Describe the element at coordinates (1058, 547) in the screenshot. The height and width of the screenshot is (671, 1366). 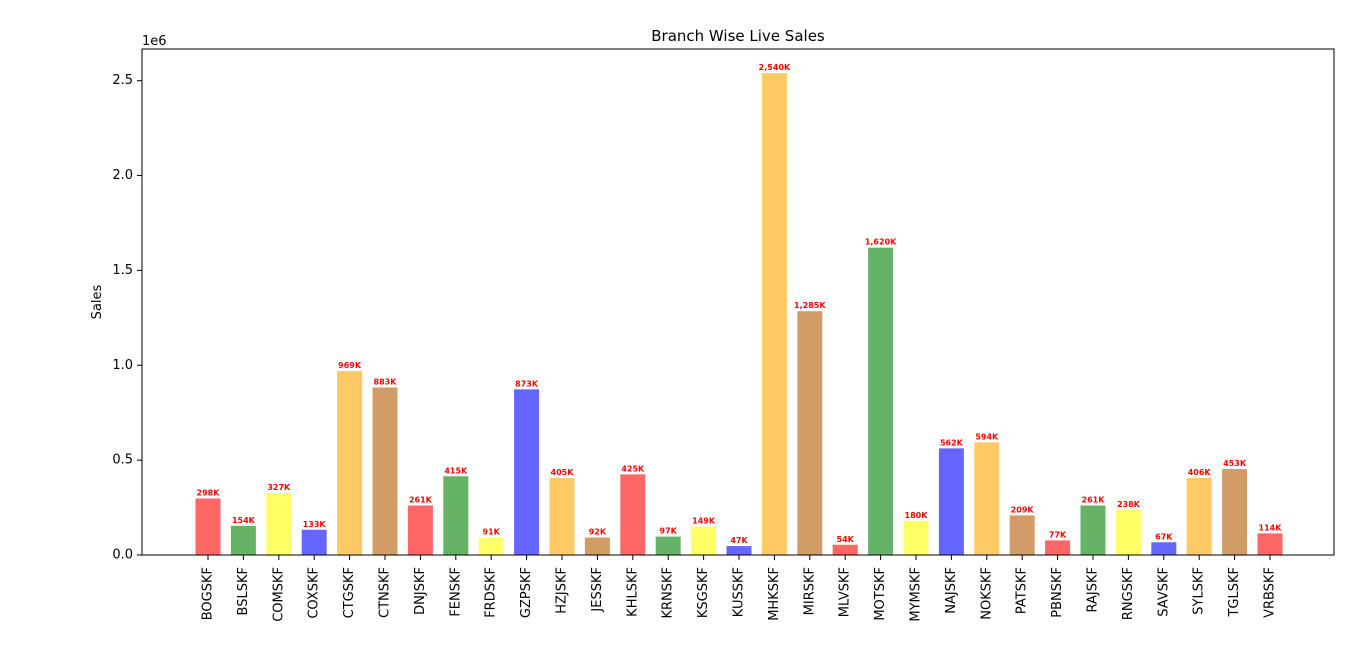
I see `bar-pbnskf` at that location.